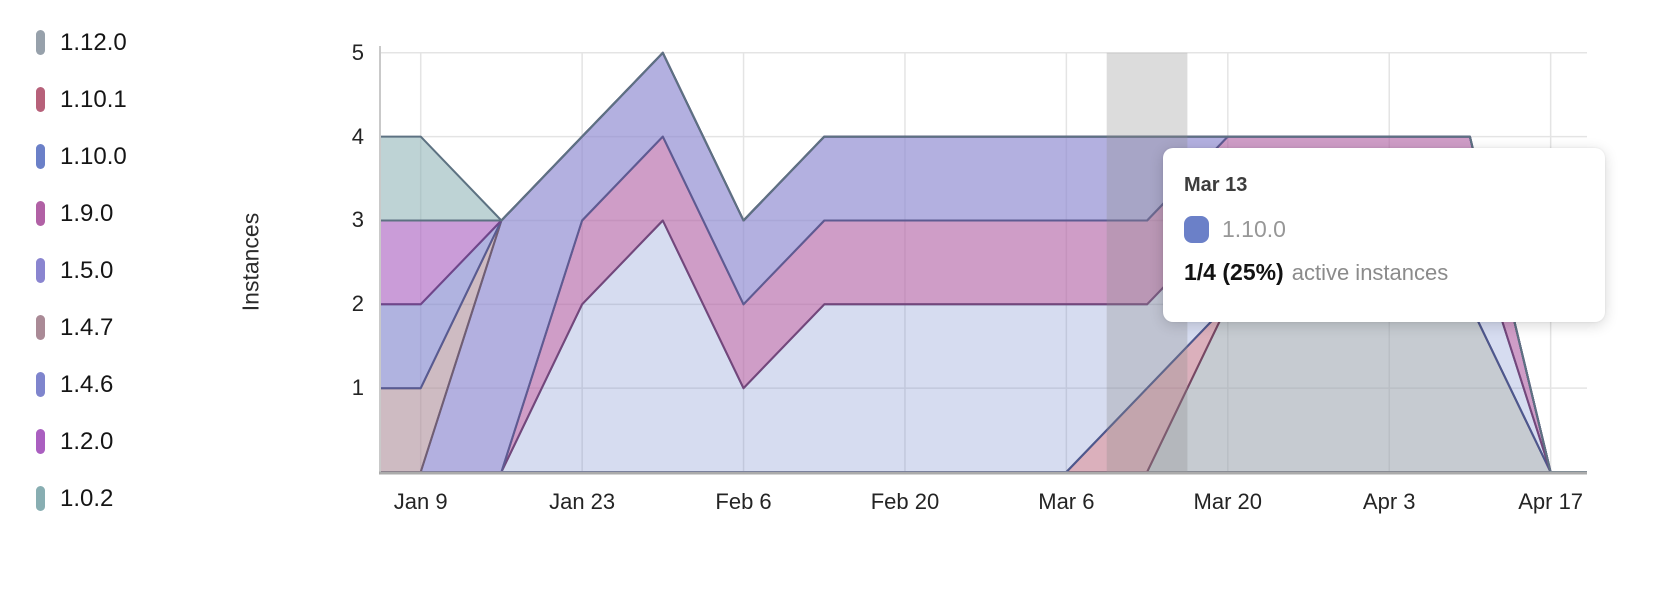 This screenshot has width=1680, height=592. I want to click on legend-label: 1.10.0, so click(93, 156).